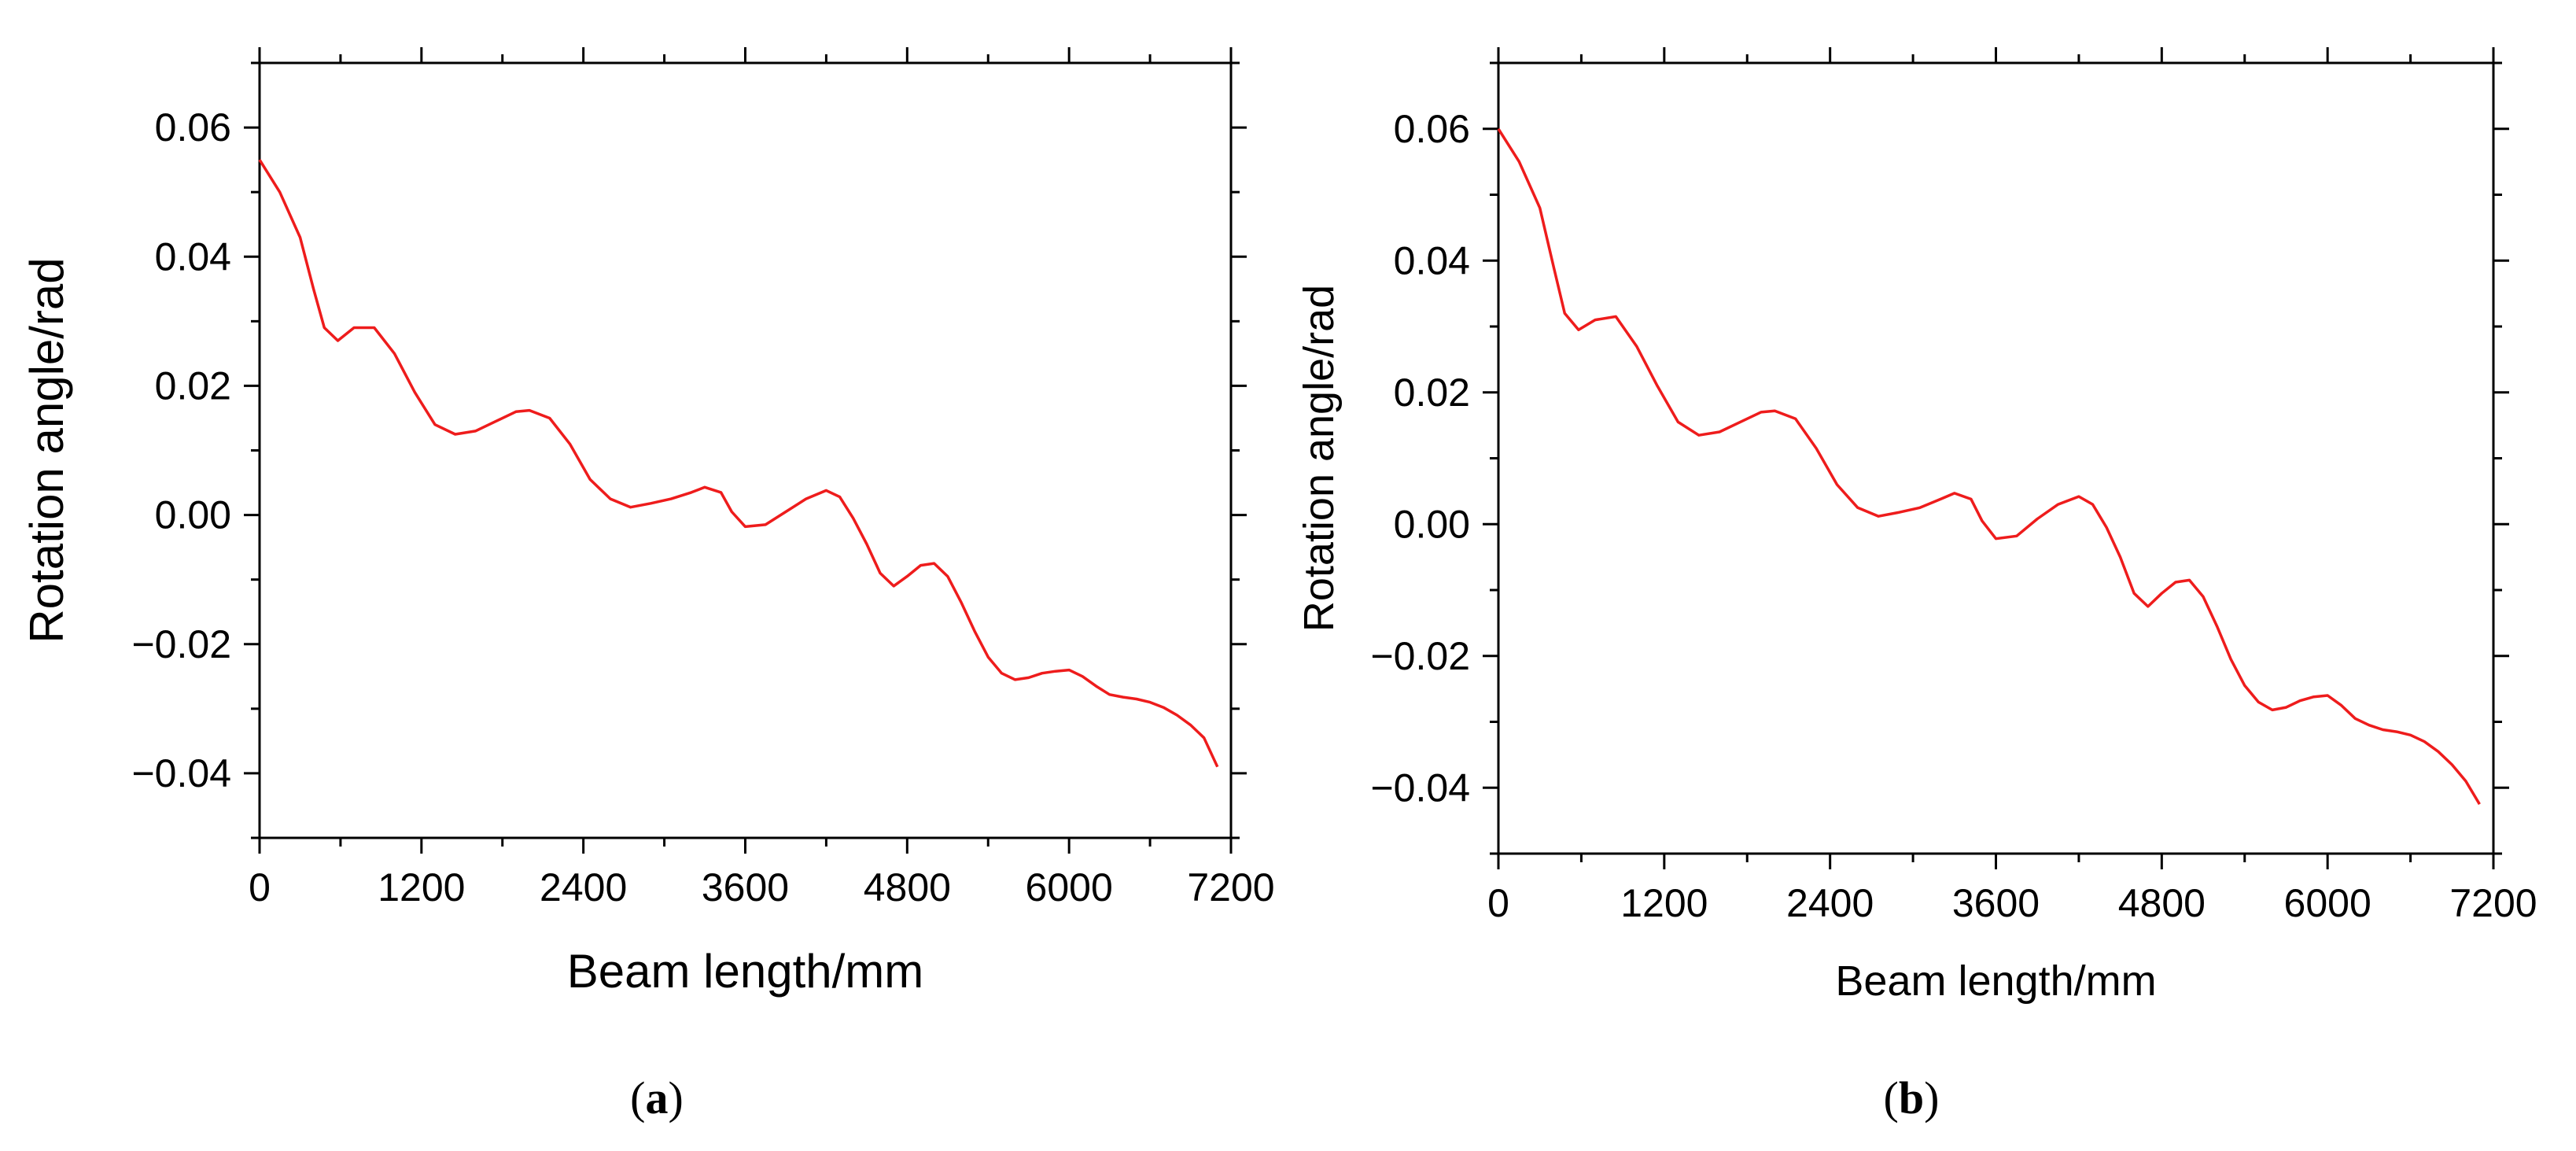  I want to click on panel-caption-letter: a, so click(657, 1097).